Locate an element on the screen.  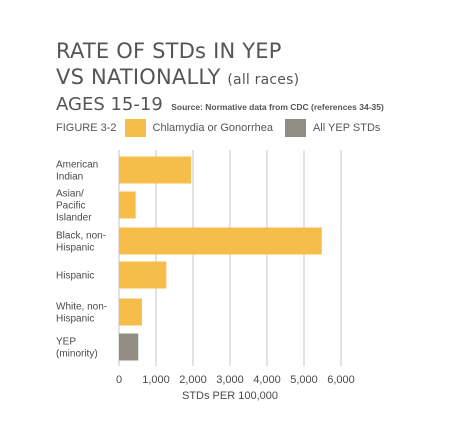
x-tick-label: 3,000 is located at coordinates (230, 380).